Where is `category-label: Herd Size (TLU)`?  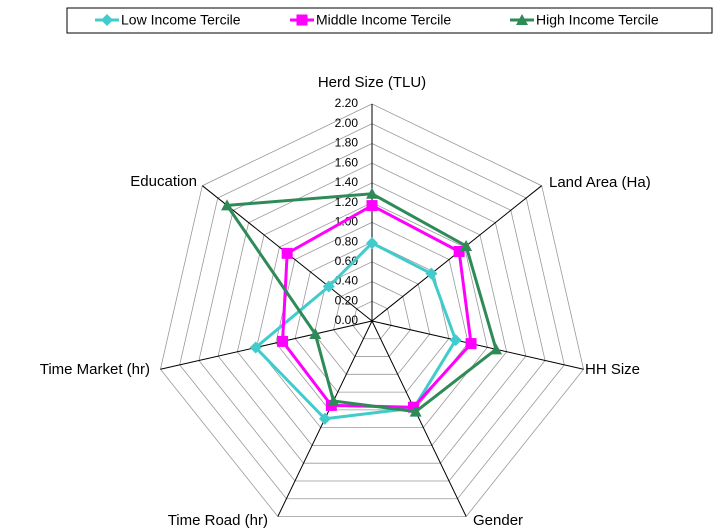
category-label: Herd Size (TLU) is located at coordinates (372, 82).